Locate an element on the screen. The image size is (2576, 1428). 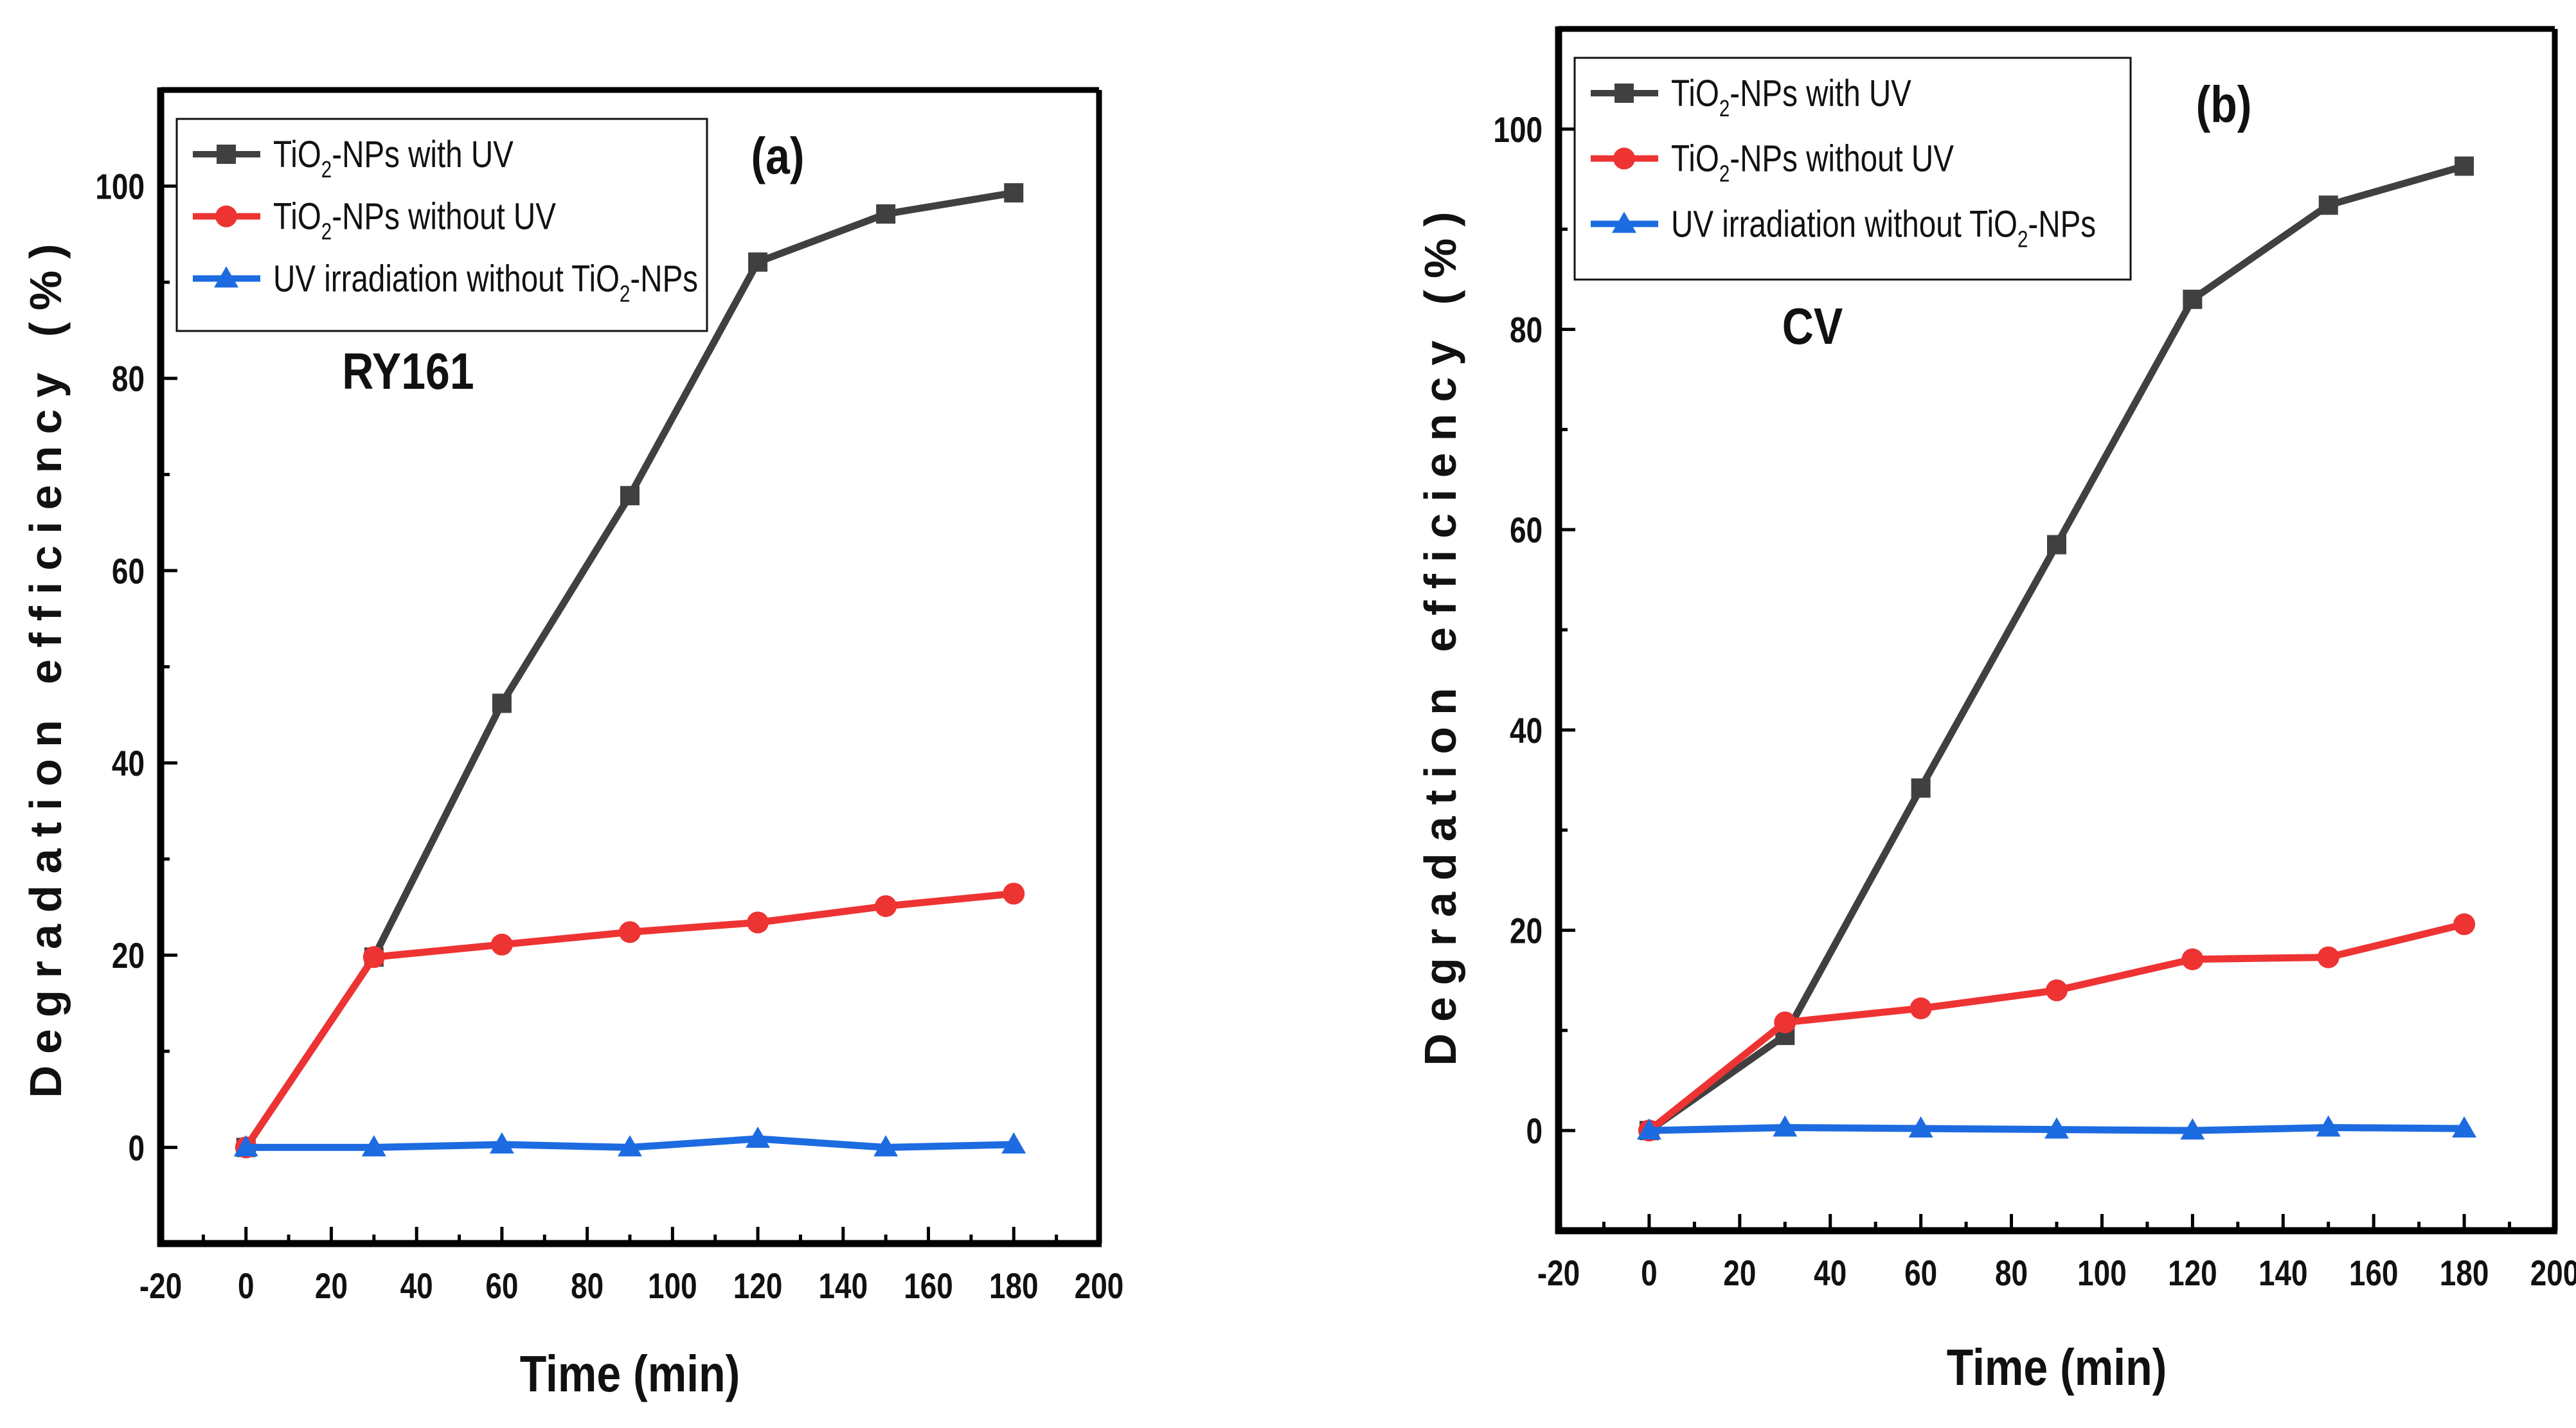
x-axis-title: Time (min) is located at coordinates (2057, 1367).